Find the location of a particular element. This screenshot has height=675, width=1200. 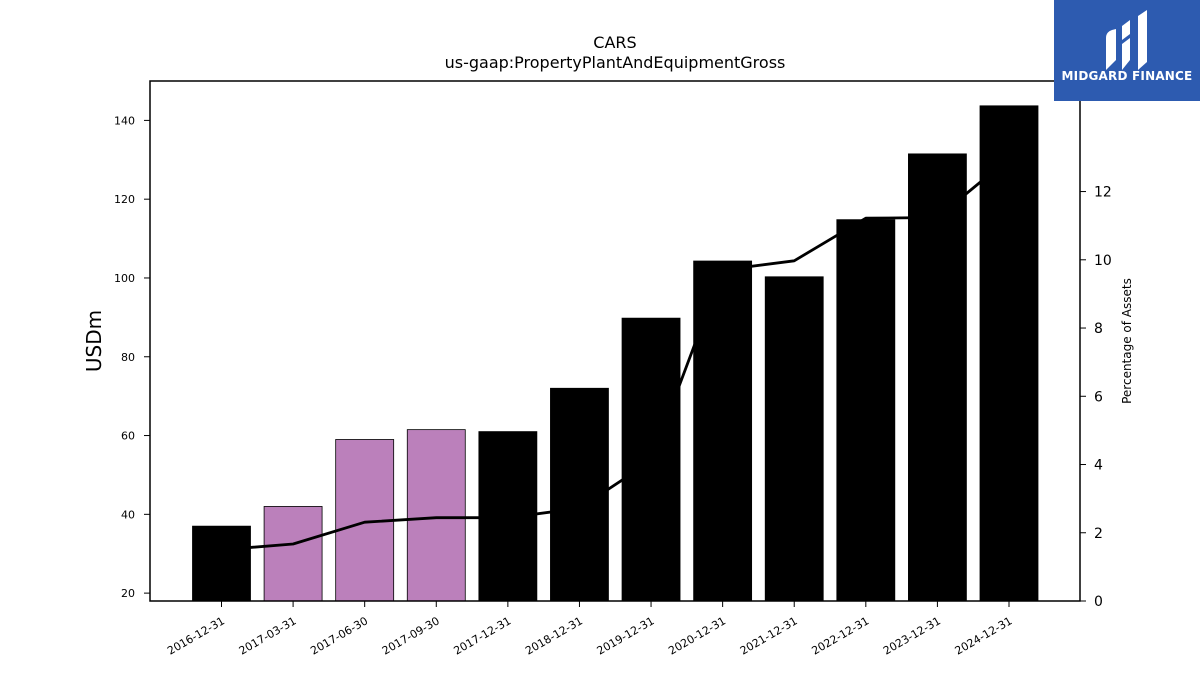

y-tick-label: 60 is located at coordinates (128, 436).